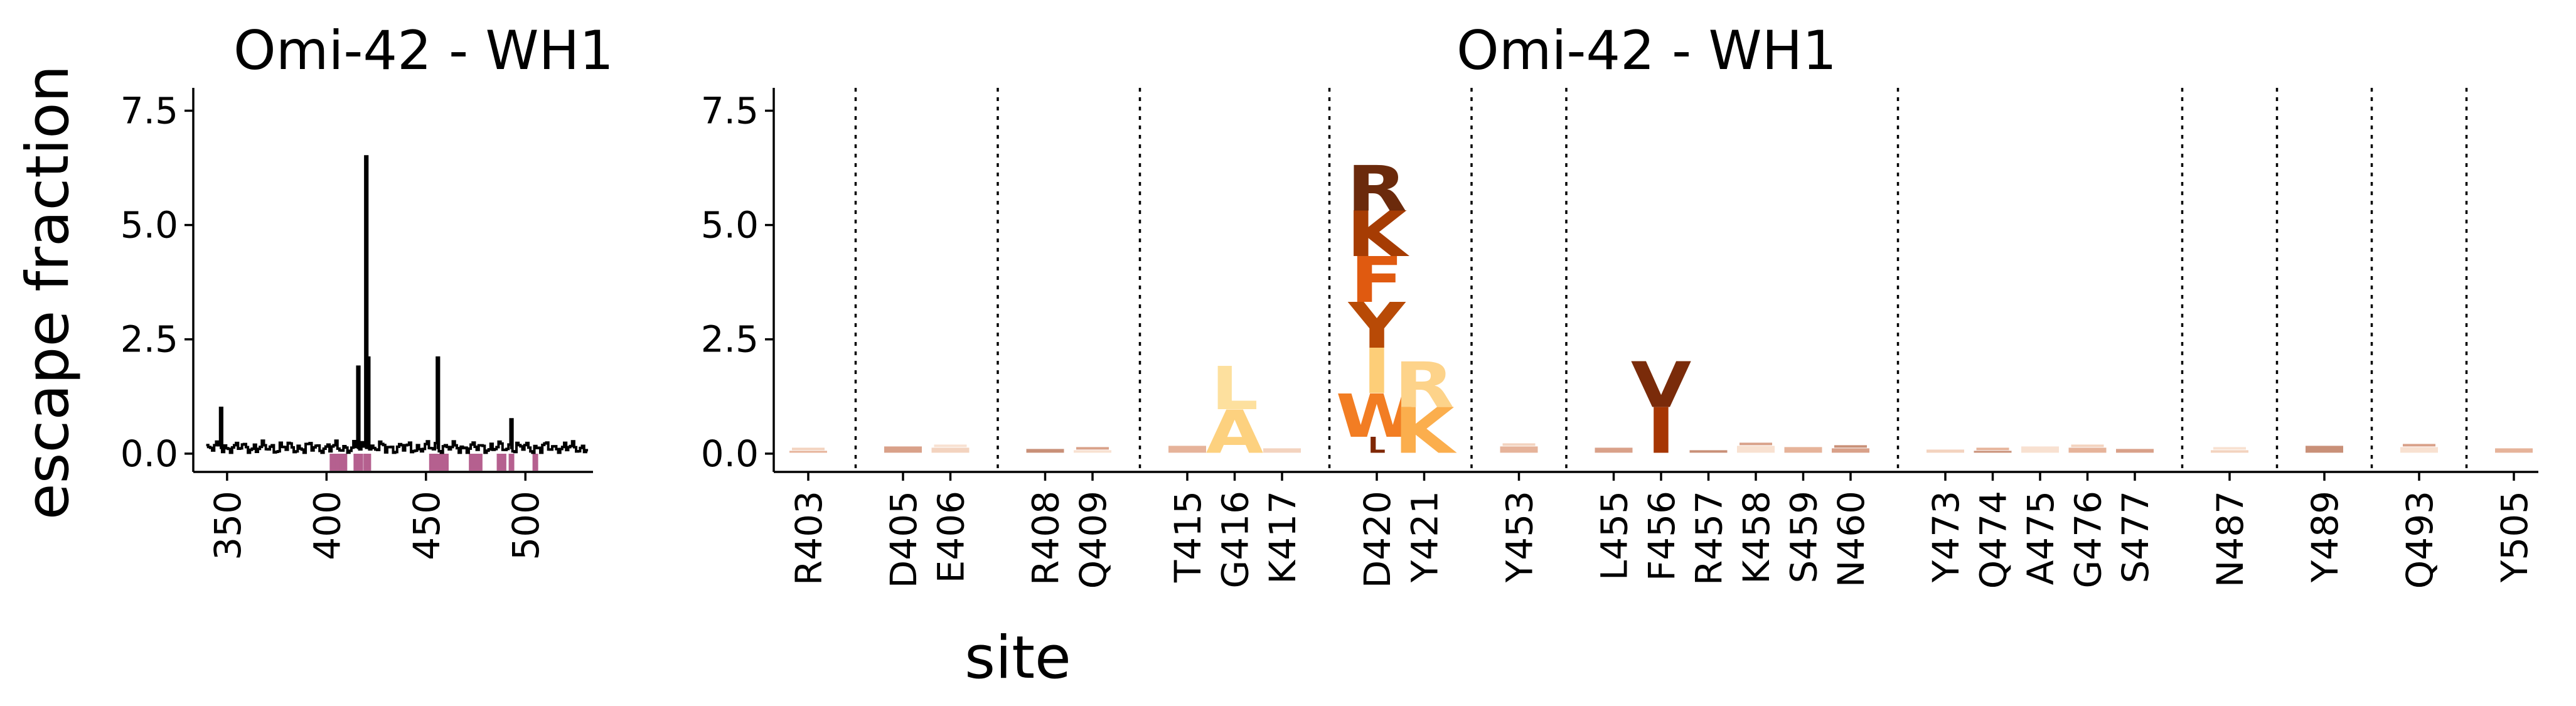 This screenshot has height=706, width=2576. I want to click on site-tick-label-S477: S477, so click(2135, 537).